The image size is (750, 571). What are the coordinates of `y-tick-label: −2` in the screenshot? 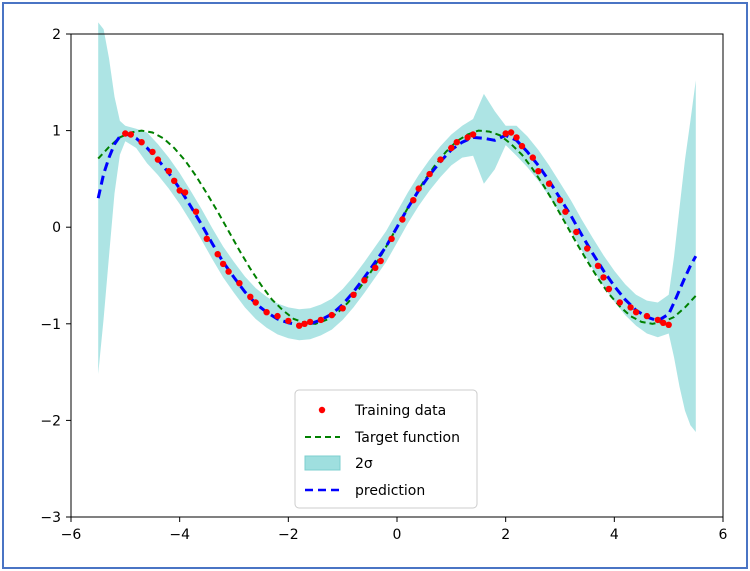 It's located at (50, 421).